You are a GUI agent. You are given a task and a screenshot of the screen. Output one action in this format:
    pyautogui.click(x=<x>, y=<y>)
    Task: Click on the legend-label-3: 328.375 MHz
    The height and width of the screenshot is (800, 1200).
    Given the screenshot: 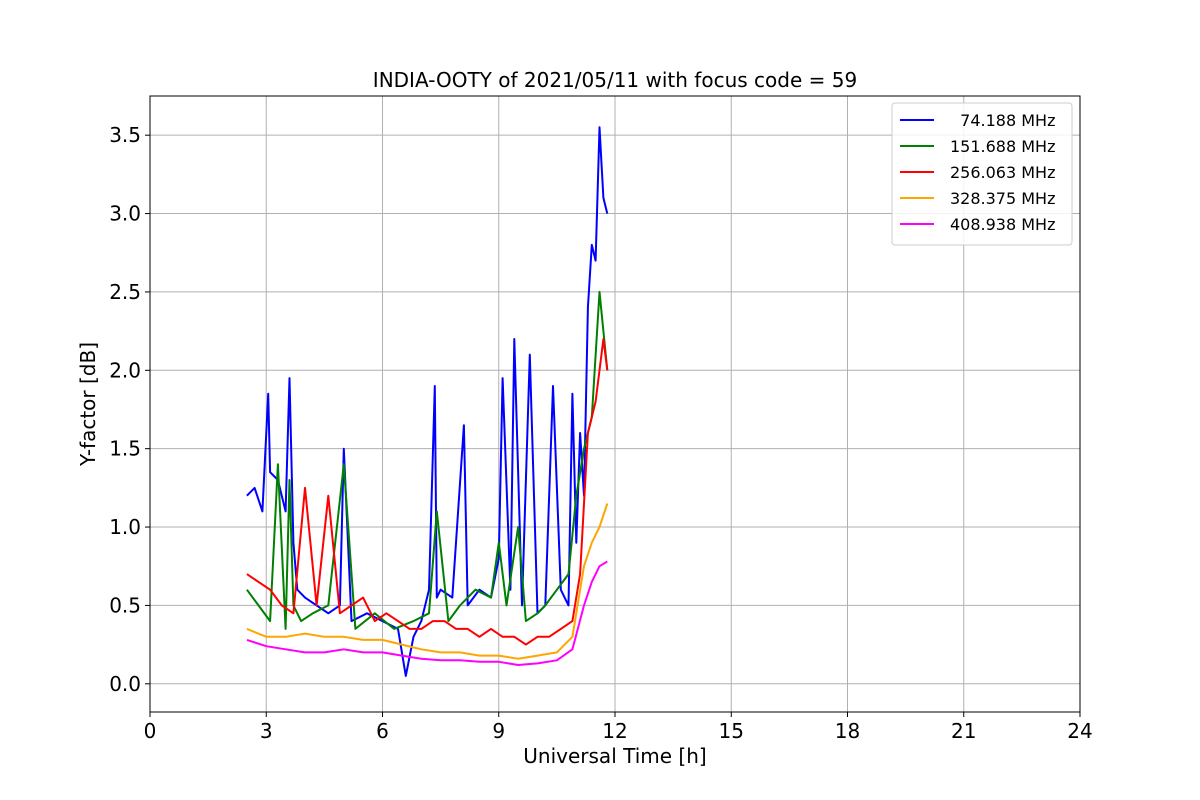 What is the action you would take?
    pyautogui.click(x=1002, y=198)
    